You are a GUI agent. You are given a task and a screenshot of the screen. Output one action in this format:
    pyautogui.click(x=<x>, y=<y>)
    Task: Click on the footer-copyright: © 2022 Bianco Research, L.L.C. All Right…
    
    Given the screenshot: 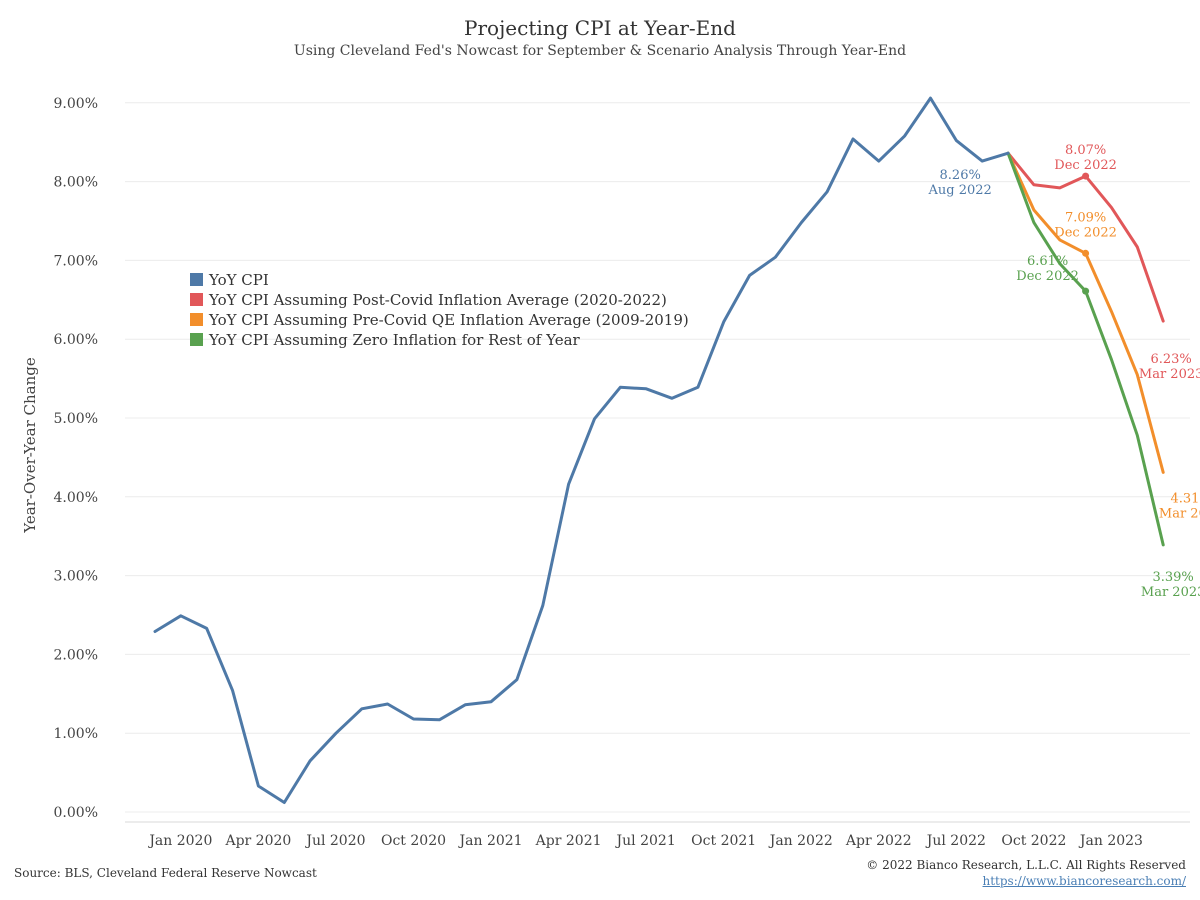 What is the action you would take?
    pyautogui.click(x=1026, y=865)
    